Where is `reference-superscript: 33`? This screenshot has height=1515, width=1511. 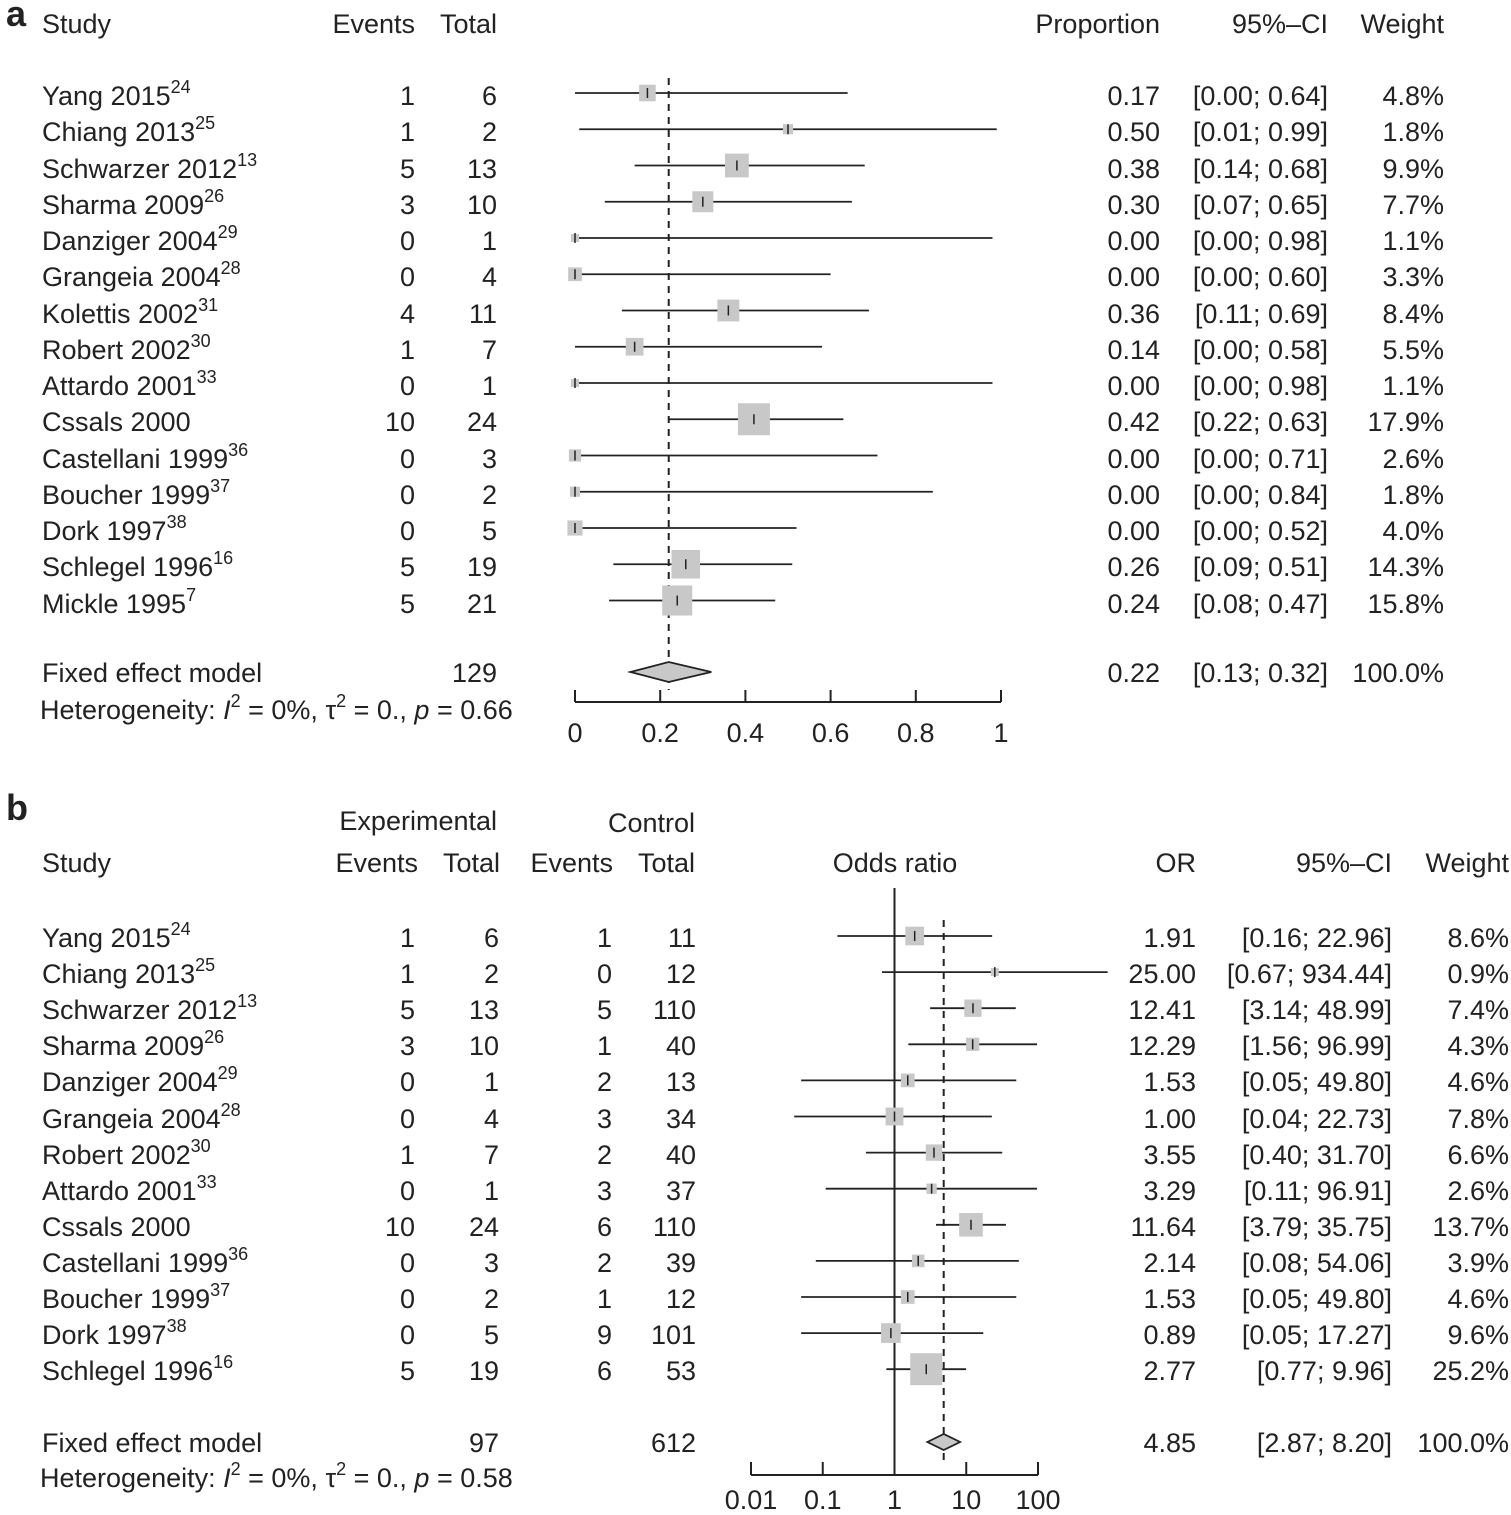
reference-superscript: 33 is located at coordinates (206, 377).